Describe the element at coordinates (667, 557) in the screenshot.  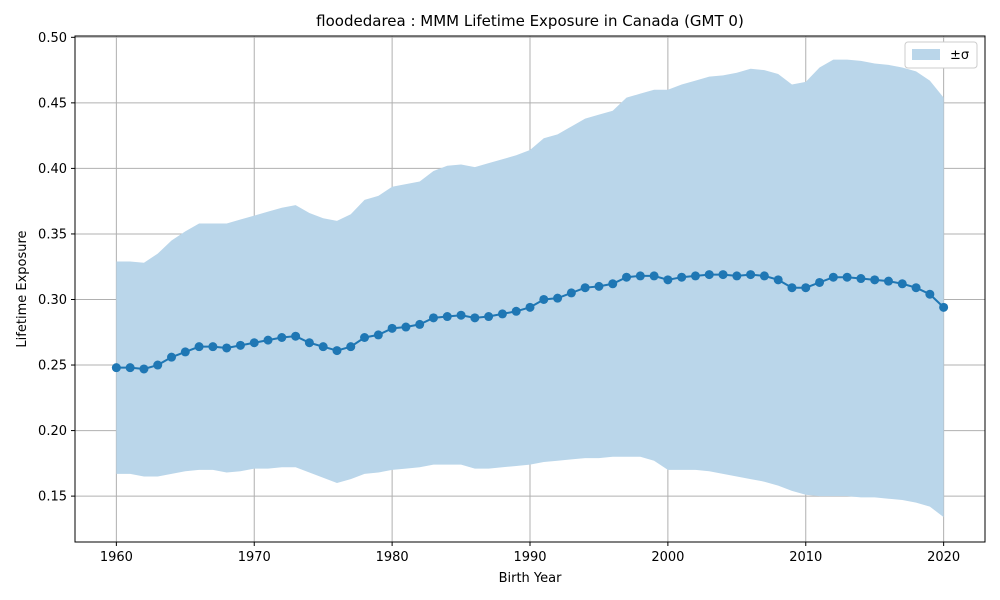
I see `x-tick-label: 2000` at that location.